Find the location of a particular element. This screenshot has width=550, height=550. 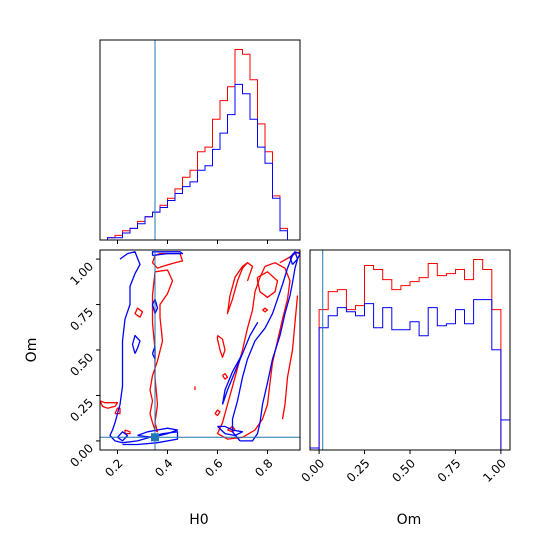

contour-xtick-label-0: 0.2 is located at coordinates (113, 467).